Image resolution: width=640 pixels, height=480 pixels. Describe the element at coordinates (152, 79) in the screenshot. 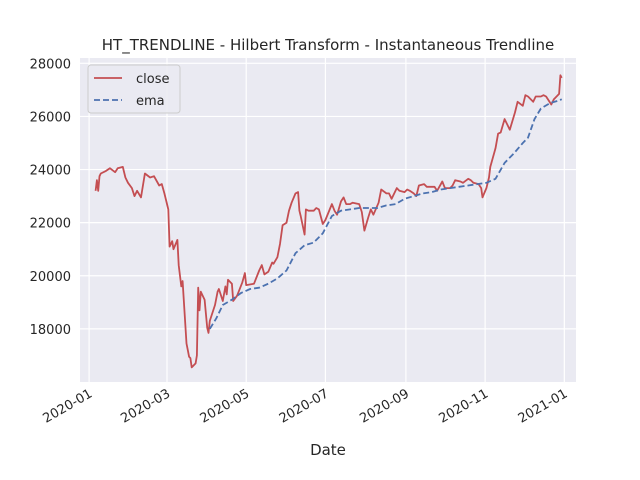

I see `legend-label-close: close` at that location.